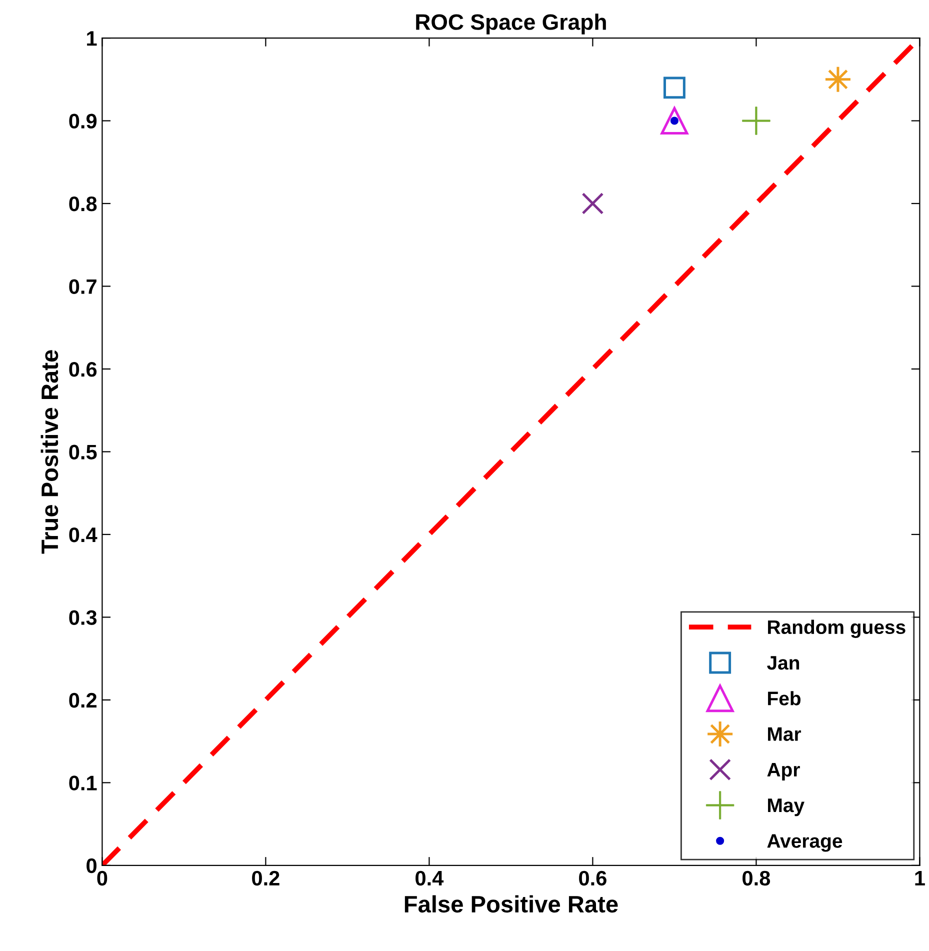 The height and width of the screenshot is (951, 929). I want to click on y-tick-label: 1, so click(92, 38).